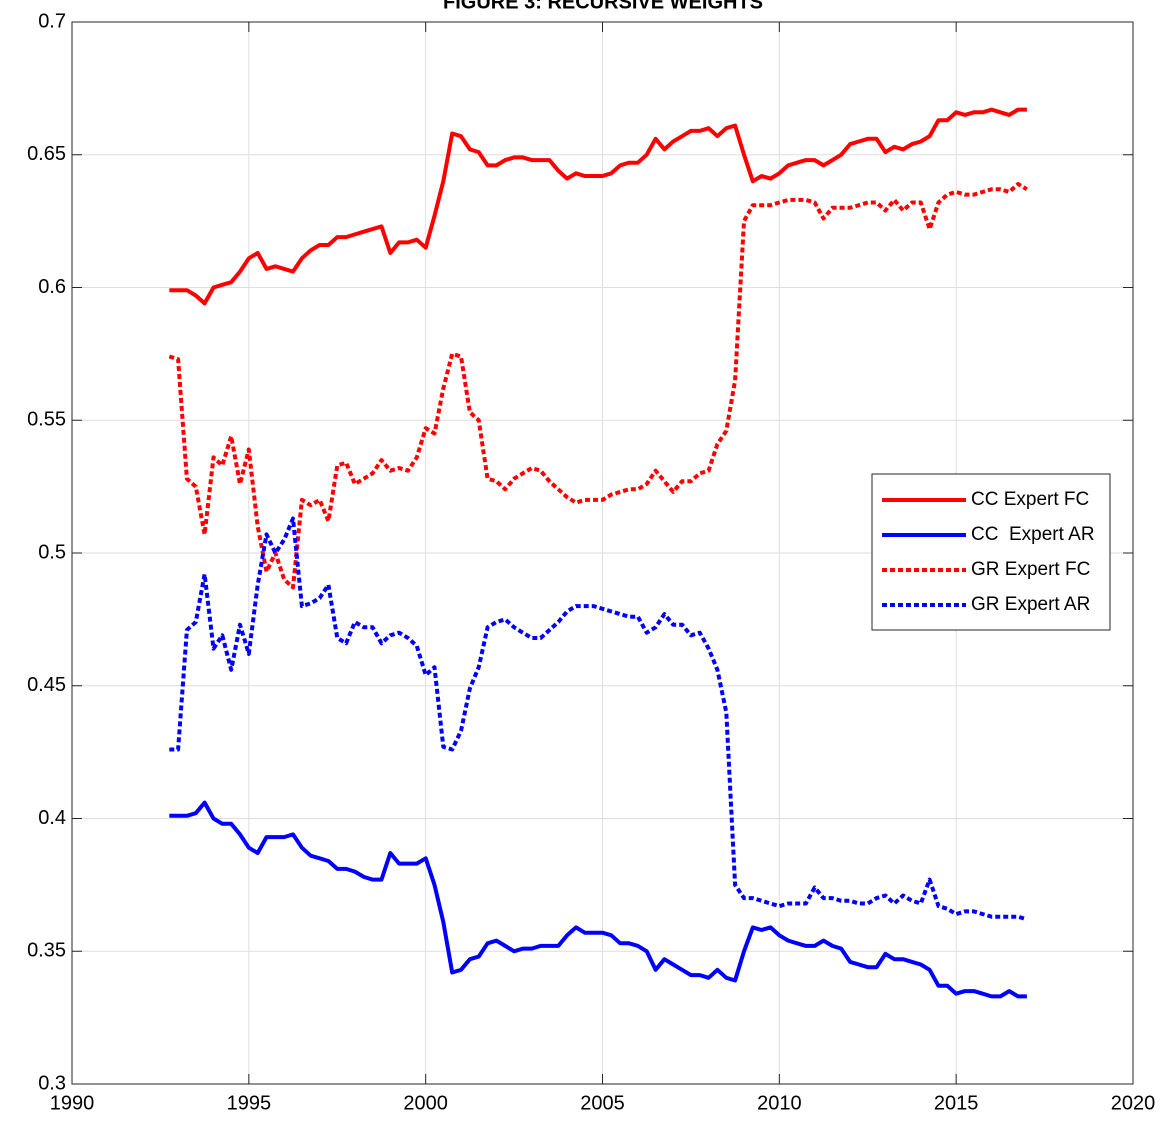 This screenshot has width=1176, height=1138. I want to click on legend-label: GR Expert FC, so click(1030, 569).